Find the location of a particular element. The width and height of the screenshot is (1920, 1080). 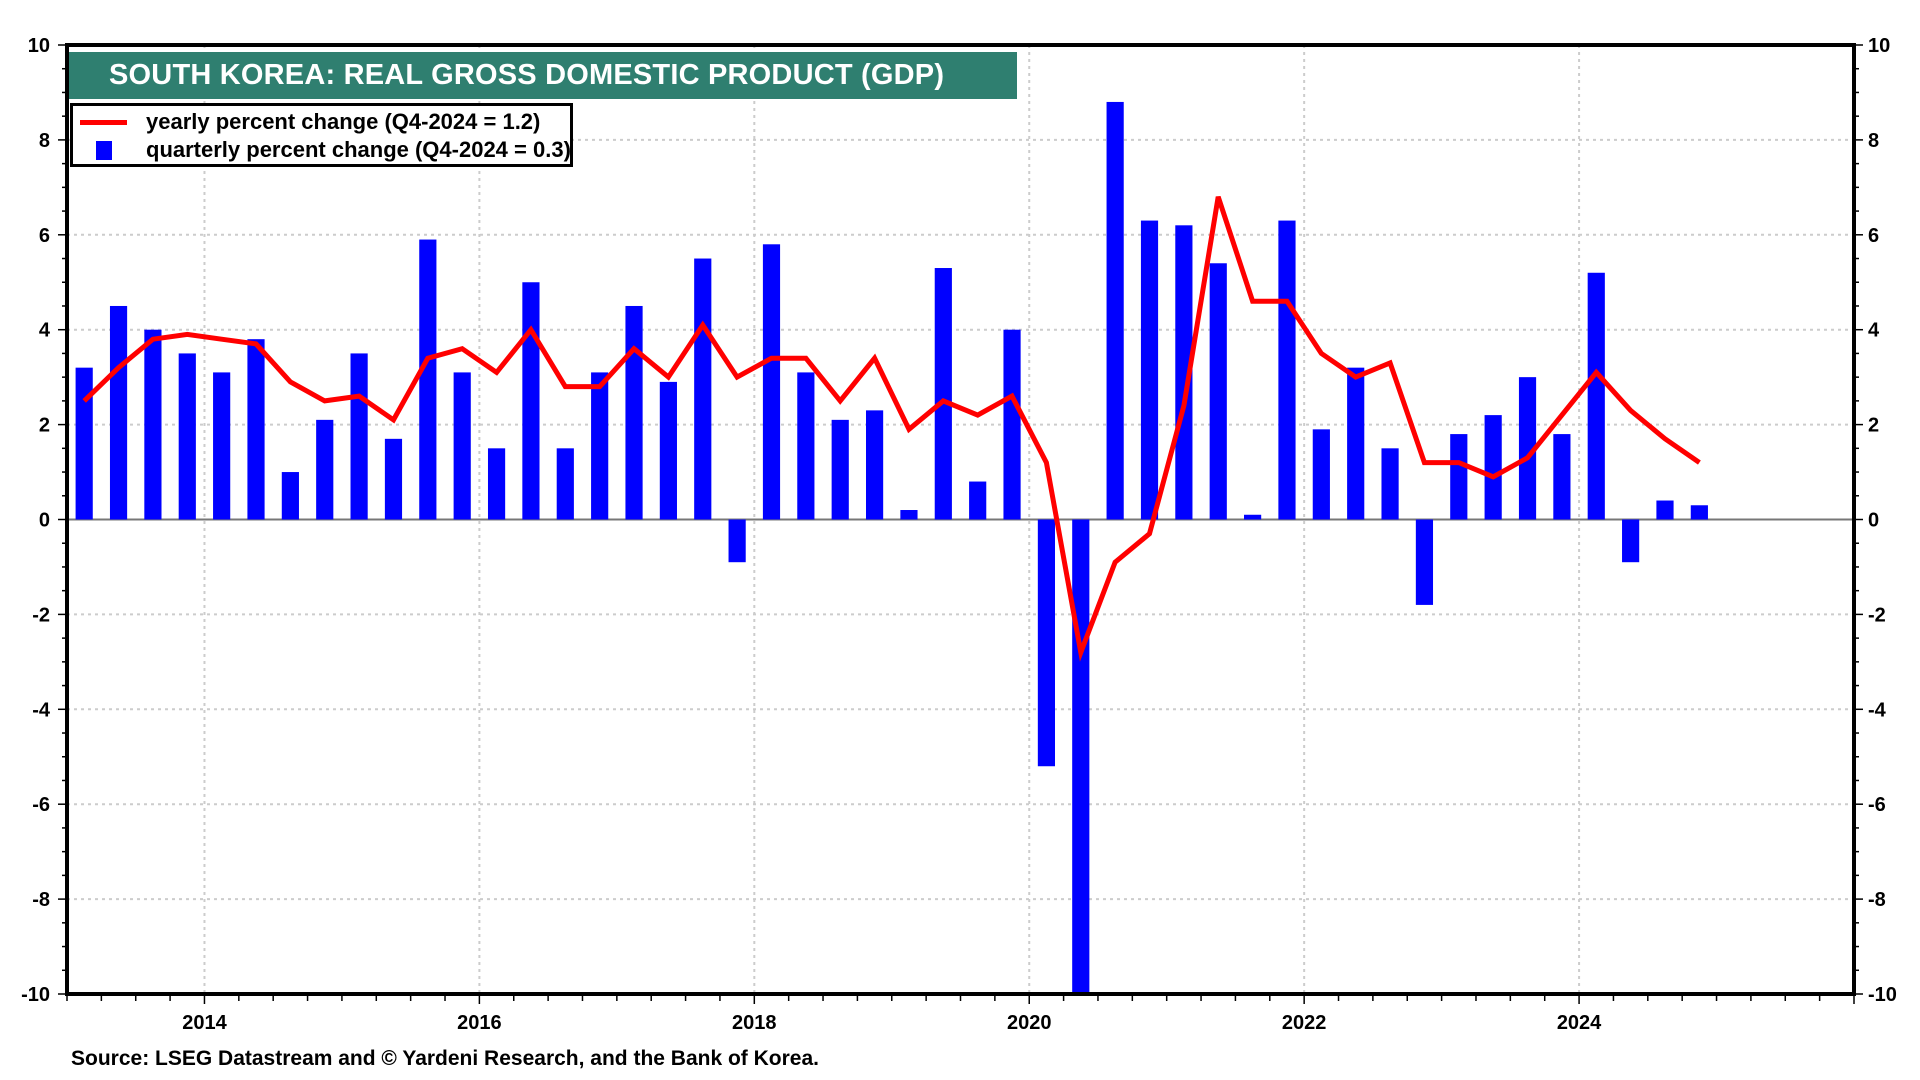

y-tick-label-left: 10 is located at coordinates (39, 46).